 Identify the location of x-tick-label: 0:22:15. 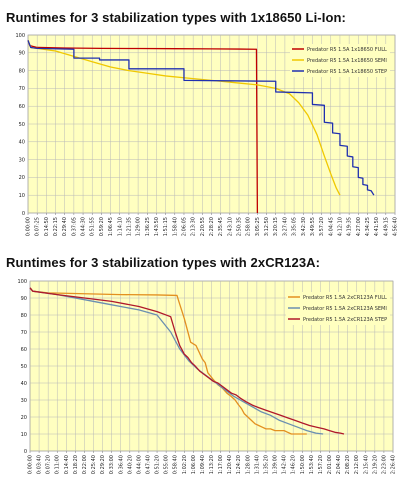
(56, 226).